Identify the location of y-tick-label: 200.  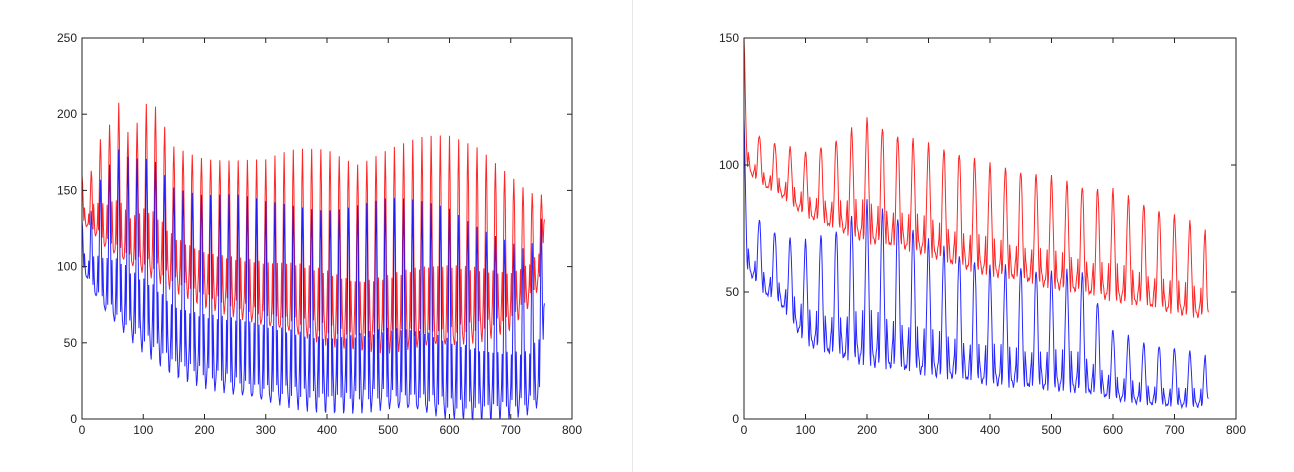
(67, 114).